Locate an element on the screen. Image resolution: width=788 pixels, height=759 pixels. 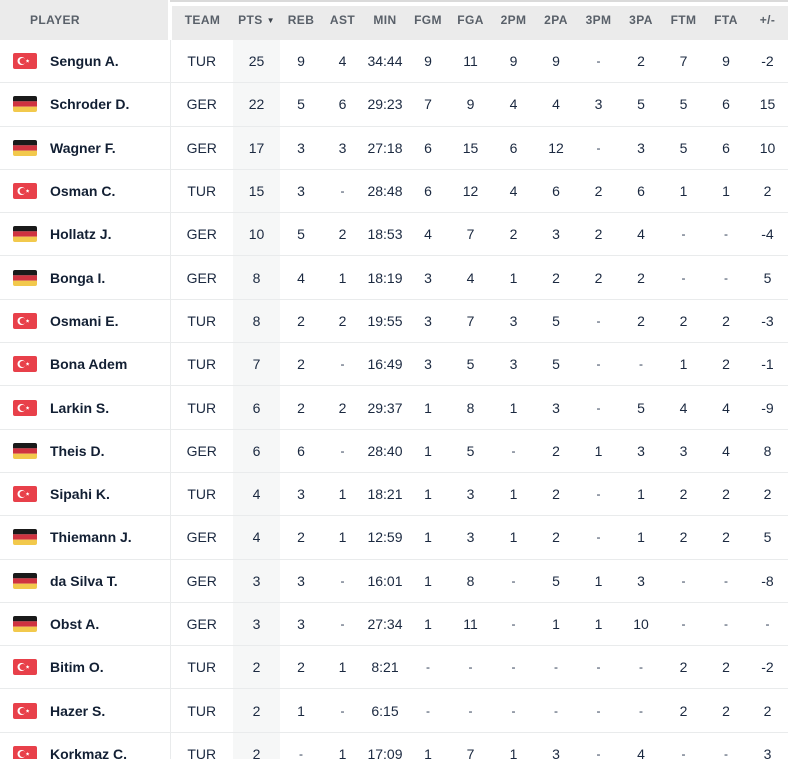
column-header-fta: FTA is located at coordinates (726, 20).